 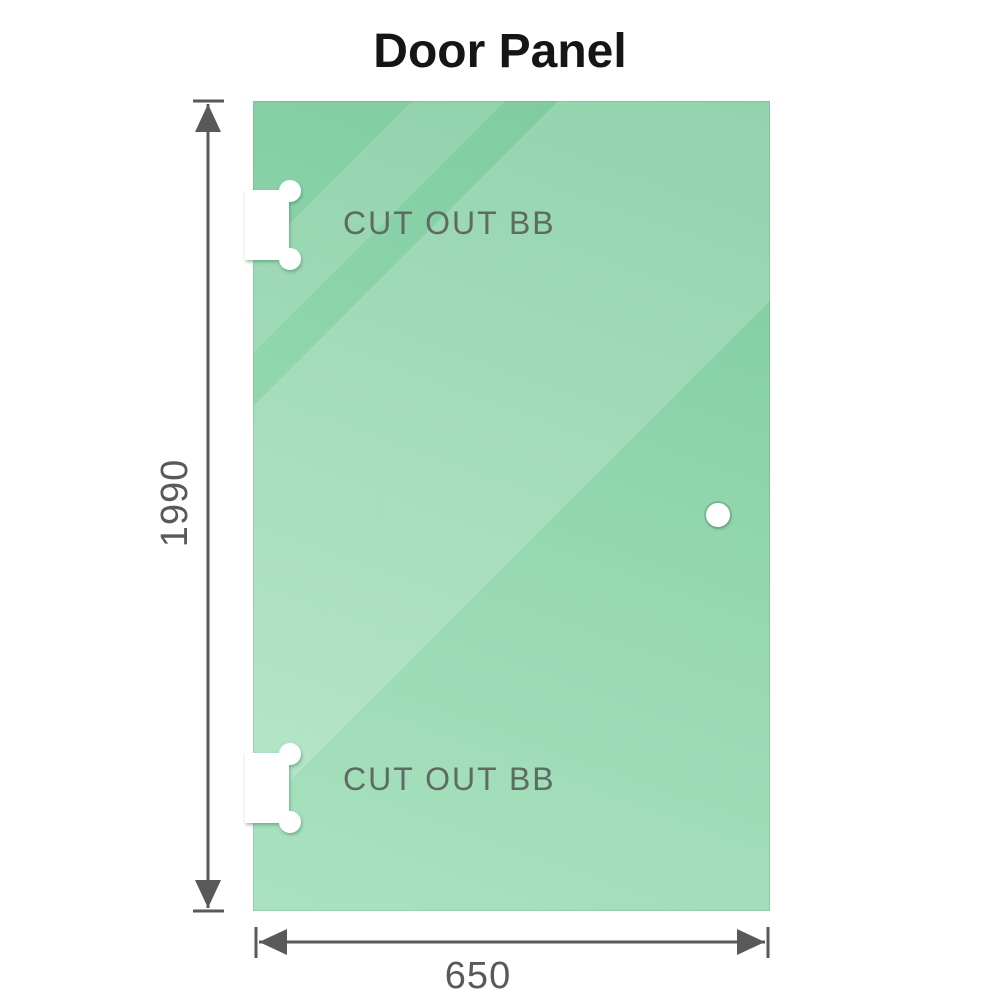 What do you see at coordinates (500, 51) in the screenshot?
I see `page-title: Door Panel` at bounding box center [500, 51].